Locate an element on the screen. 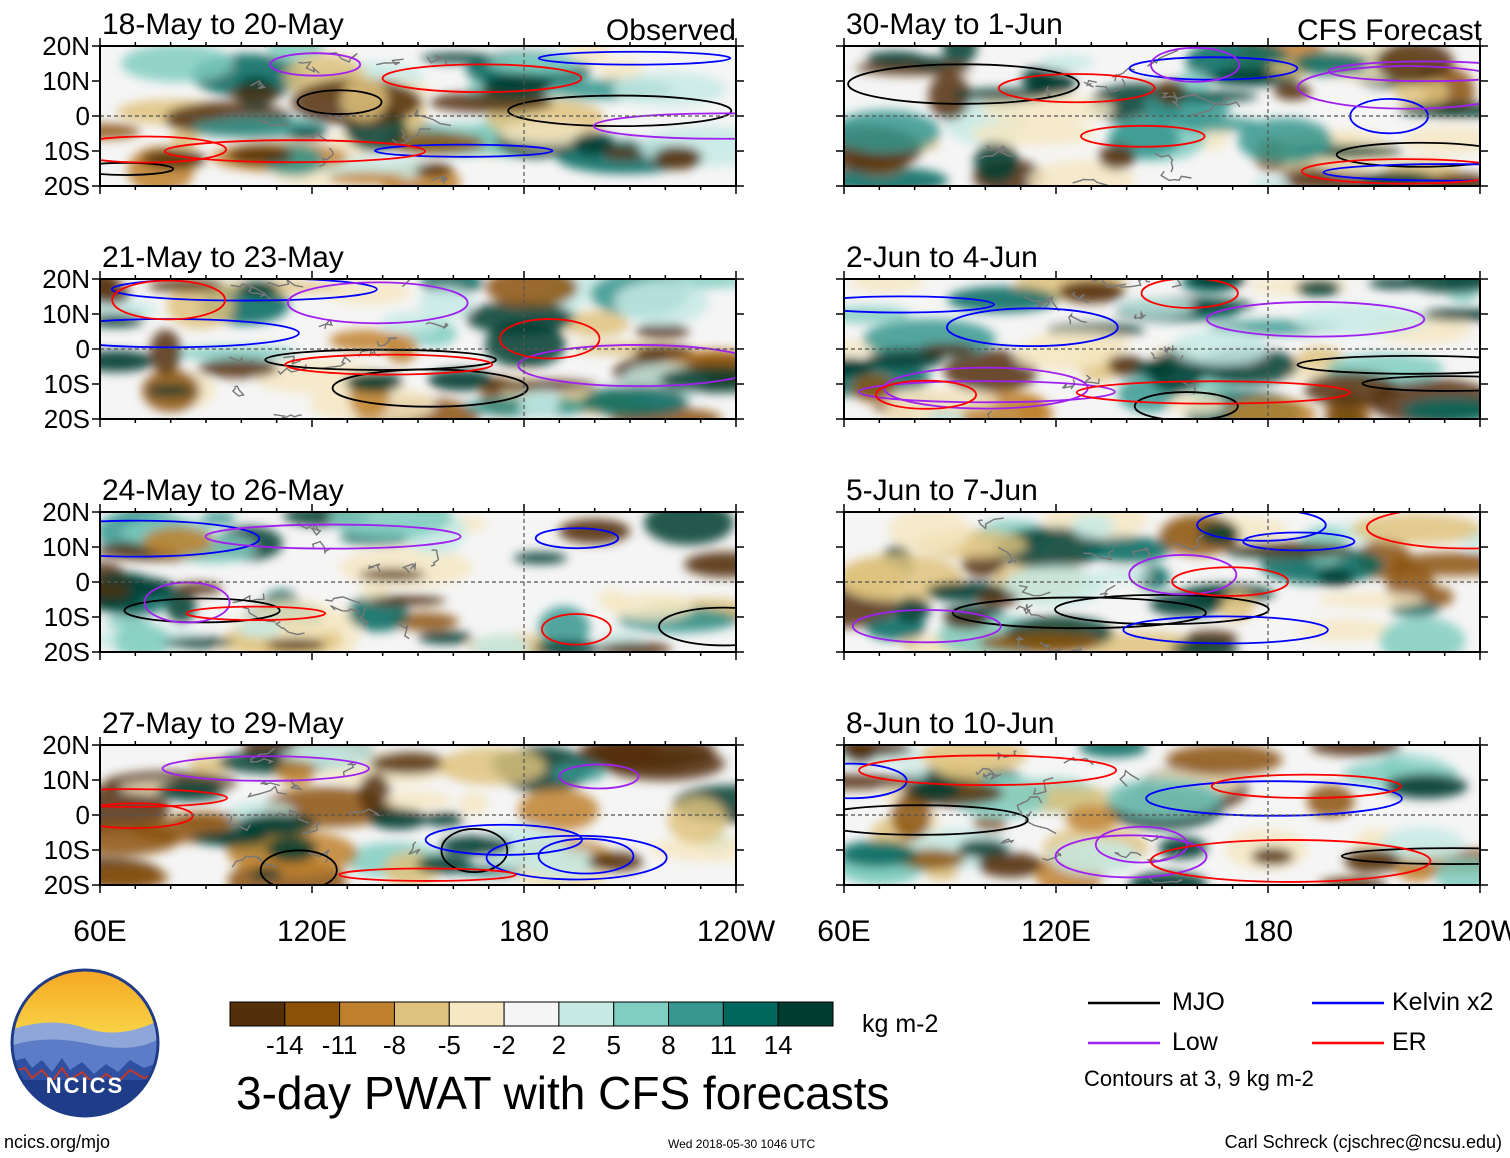  footer-author: Carl Schreck (cjschrec@ncsu.edu) is located at coordinates (1363, 1142).